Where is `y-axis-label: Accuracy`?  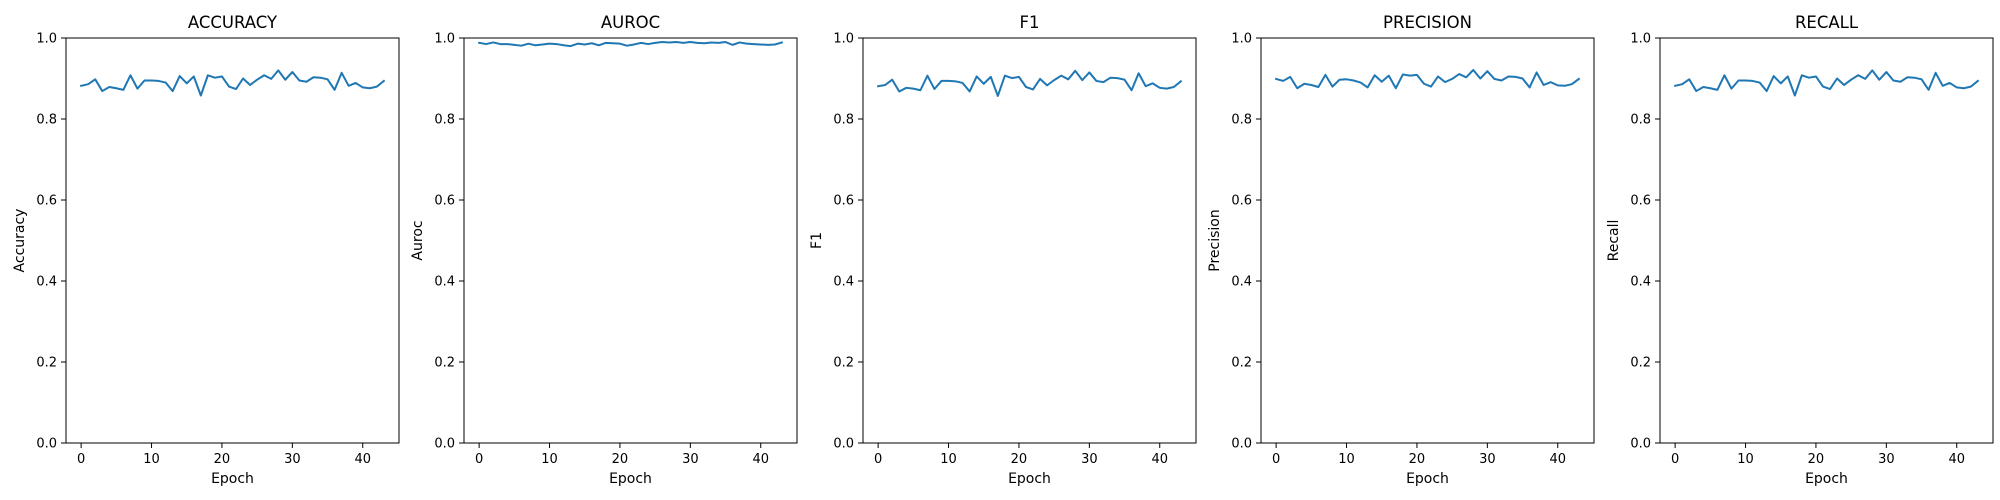
y-axis-label: Accuracy is located at coordinates (20, 241).